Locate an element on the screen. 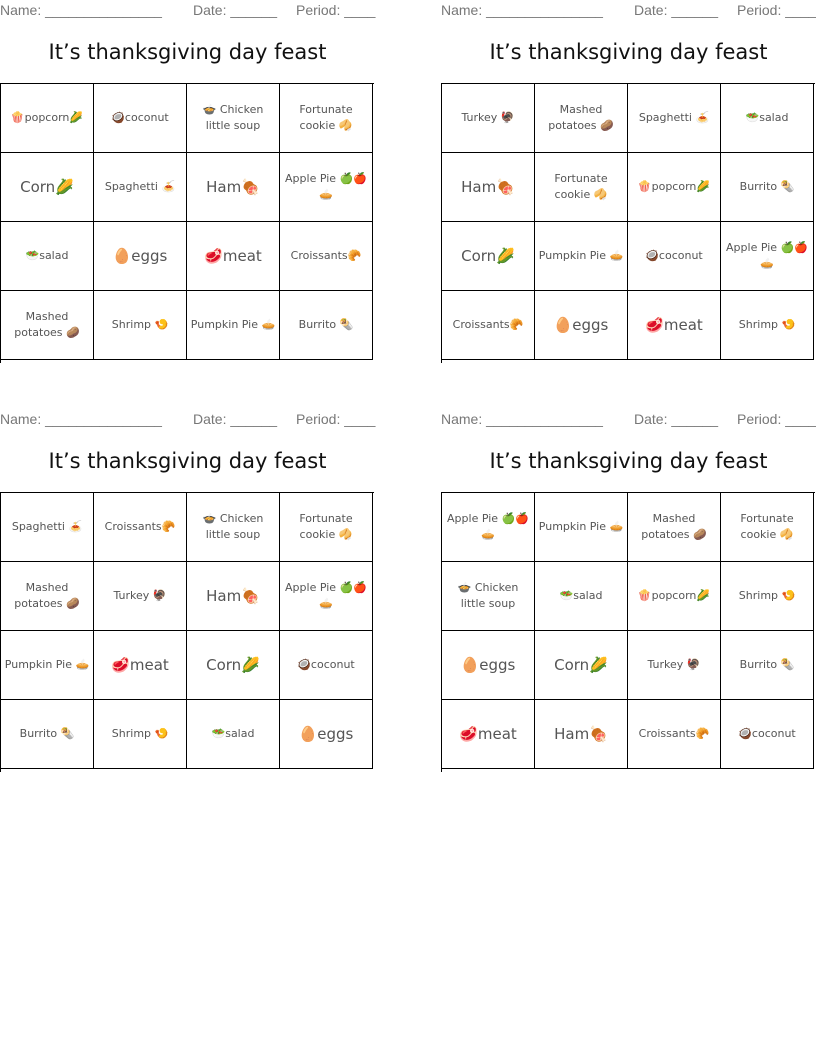 The width and height of the screenshot is (816, 1056). bingo-cell-text: 🍿popcorn🌽 is located at coordinates (674, 595).